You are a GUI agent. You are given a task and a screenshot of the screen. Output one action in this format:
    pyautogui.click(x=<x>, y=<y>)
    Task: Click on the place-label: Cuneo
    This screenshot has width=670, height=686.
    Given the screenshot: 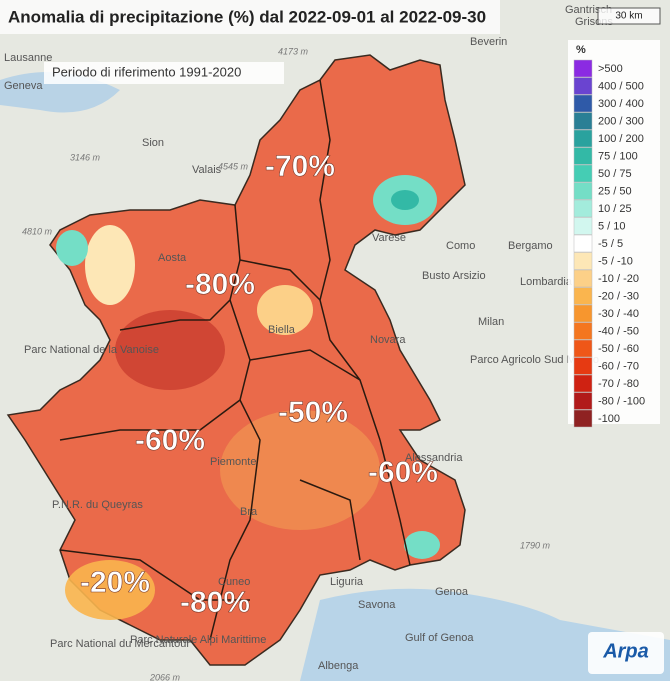 What is the action you would take?
    pyautogui.click(x=234, y=582)
    